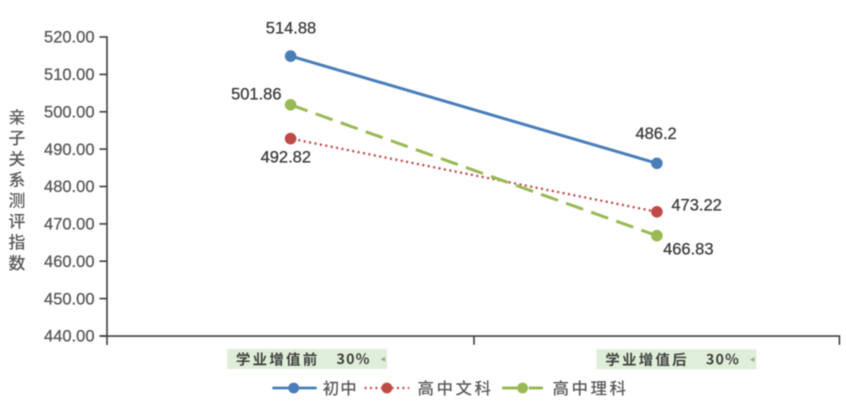 This screenshot has height=405, width=846. What do you see at coordinates (69, 38) in the screenshot?
I see `svg-text: 520.00` at bounding box center [69, 38].